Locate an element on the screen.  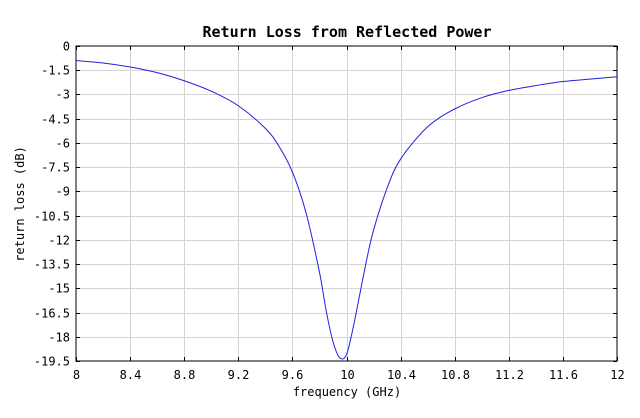
x-tick-label: 10 is located at coordinates (347, 375).